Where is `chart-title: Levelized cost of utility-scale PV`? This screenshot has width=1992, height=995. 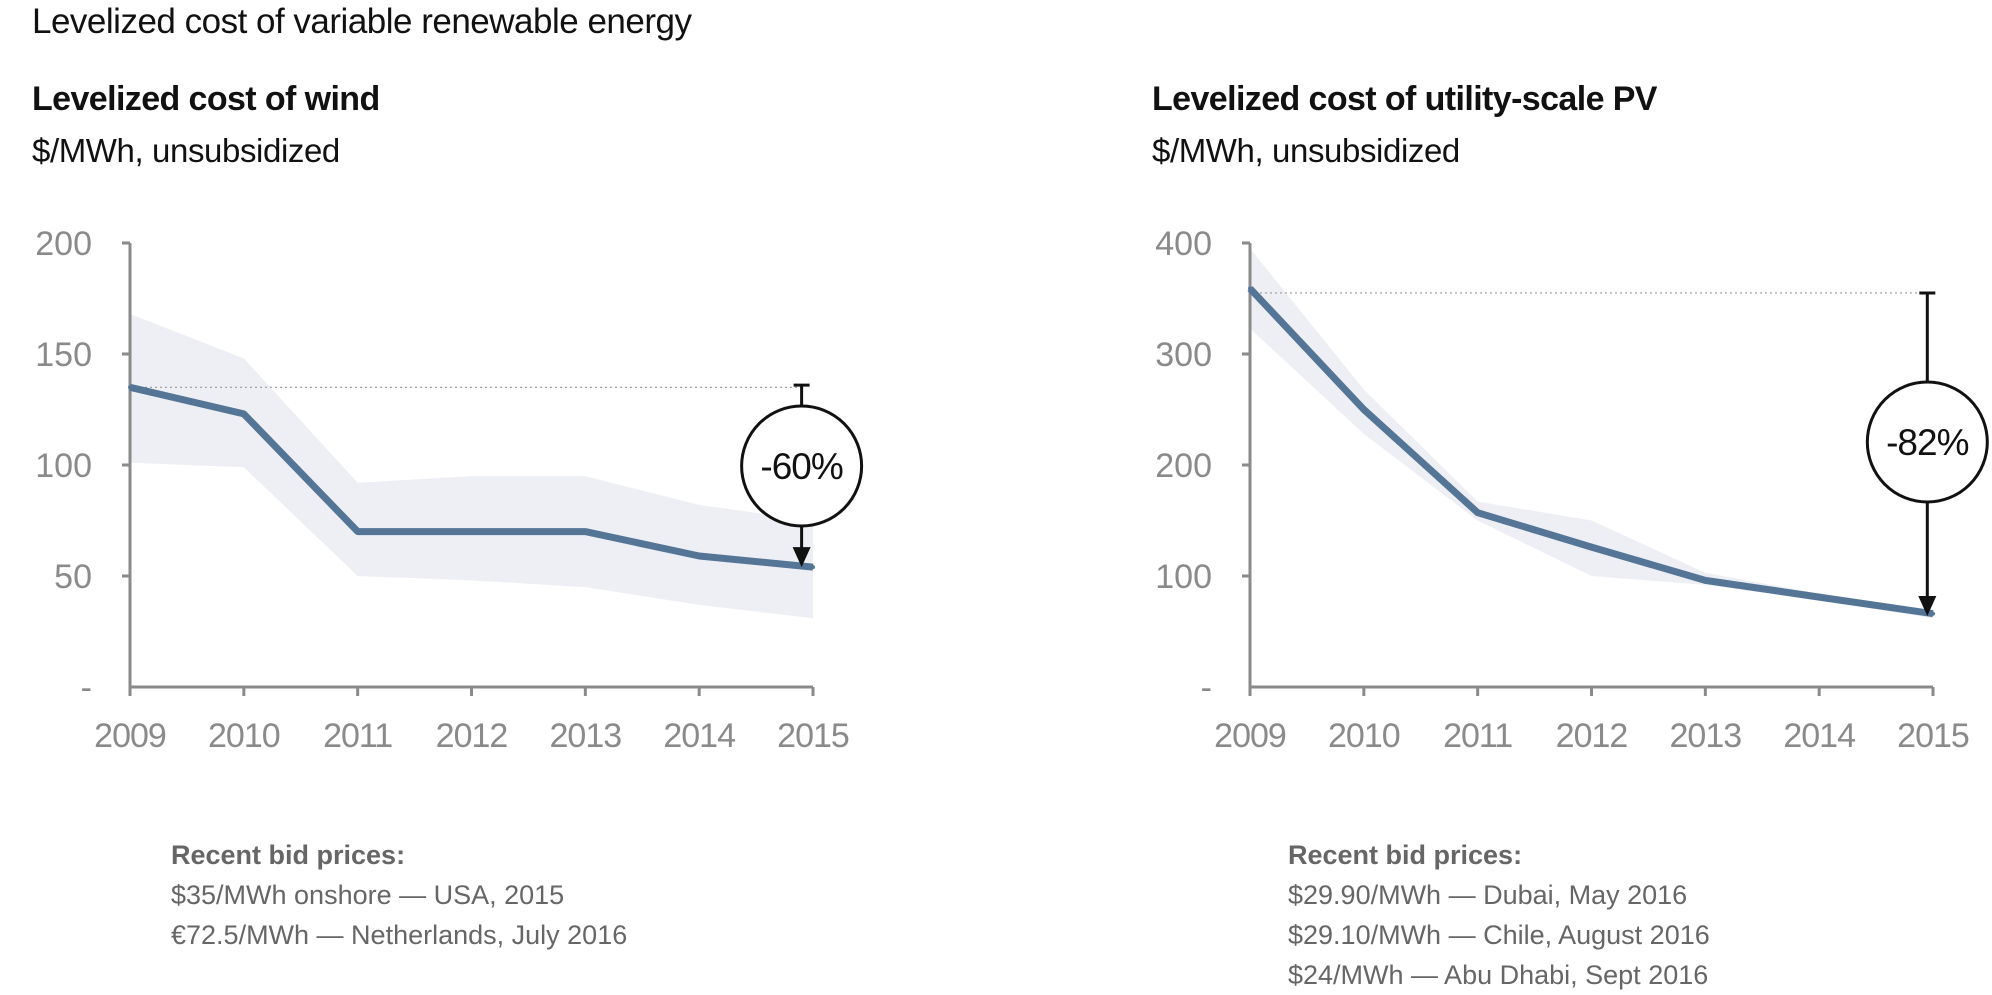
chart-title: Levelized cost of utility-scale PV is located at coordinates (1404, 99).